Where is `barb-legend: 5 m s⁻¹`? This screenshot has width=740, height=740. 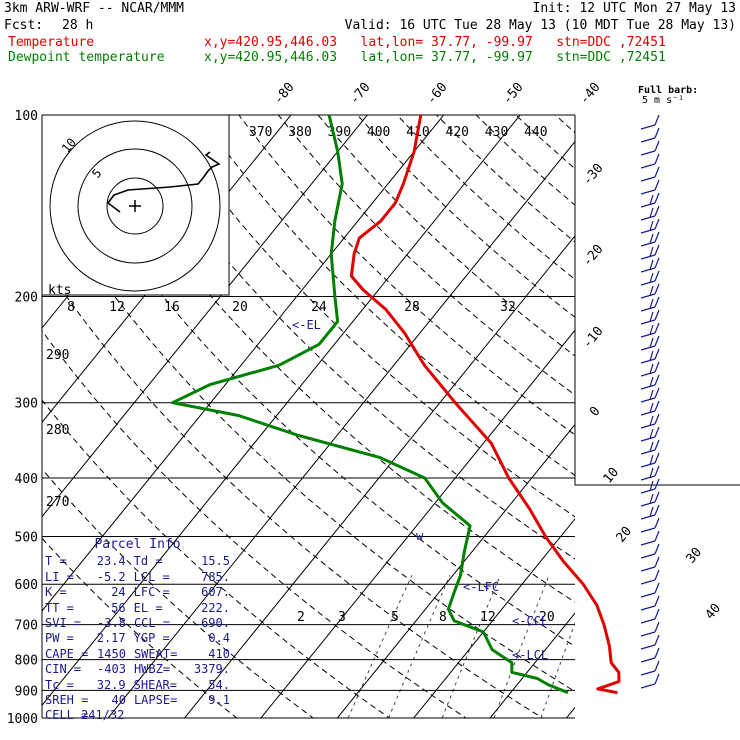
barb-legend: 5 m s⁻¹ is located at coordinates (663, 100).